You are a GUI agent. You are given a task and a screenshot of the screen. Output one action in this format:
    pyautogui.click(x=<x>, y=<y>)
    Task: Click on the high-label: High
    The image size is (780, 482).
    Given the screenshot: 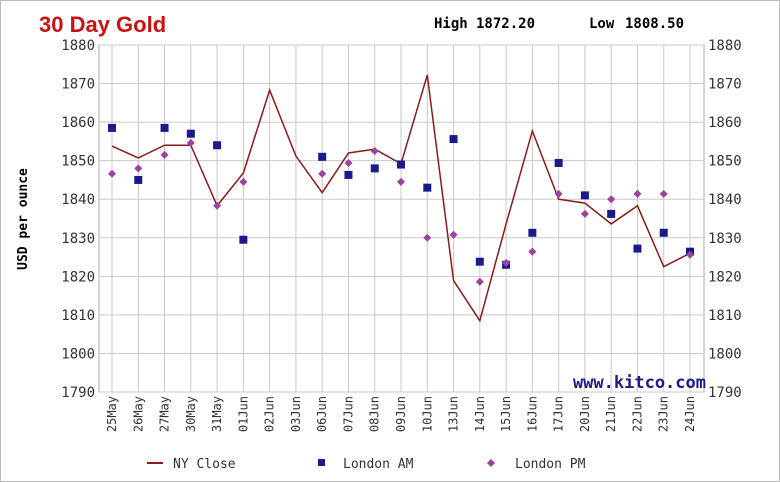 What is the action you would take?
    pyautogui.click(x=451, y=24)
    